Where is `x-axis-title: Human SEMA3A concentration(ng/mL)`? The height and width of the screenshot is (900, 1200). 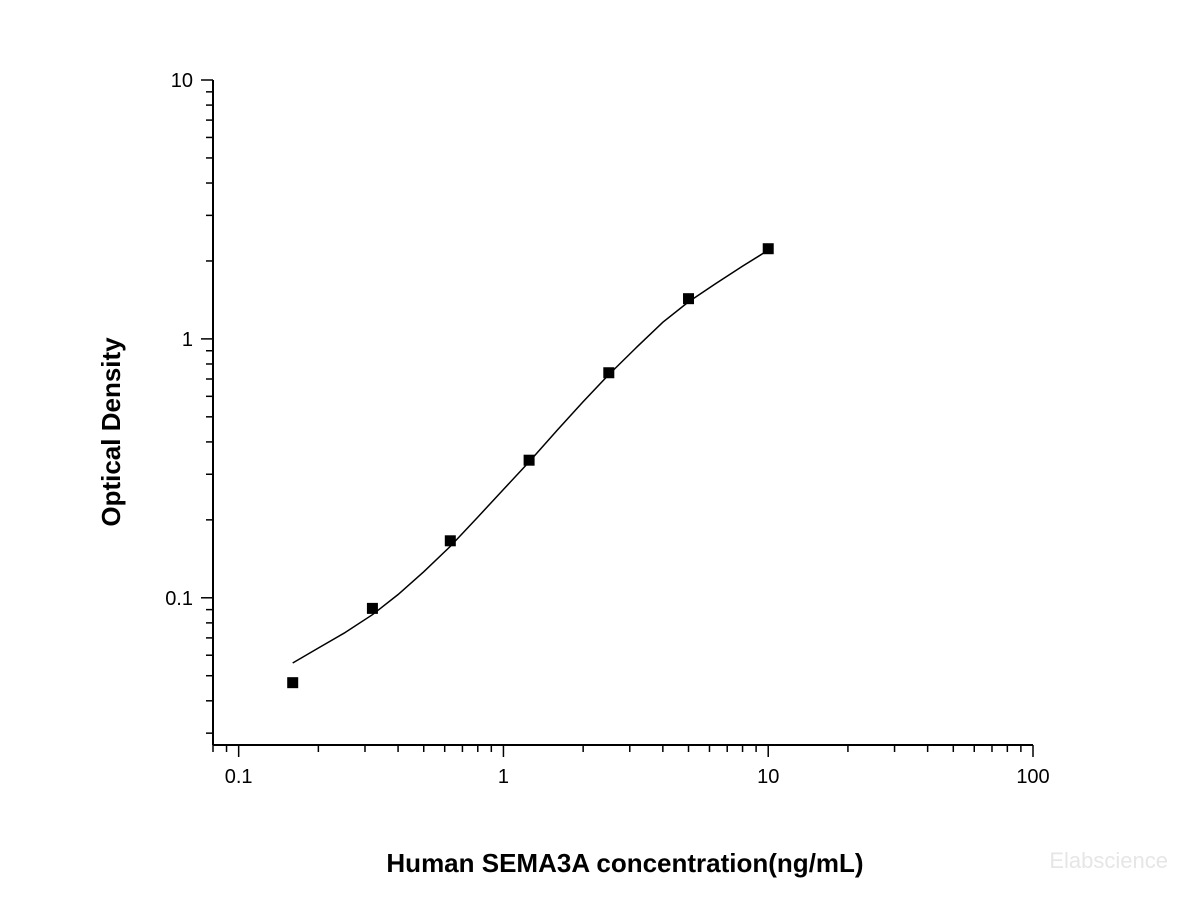 x-axis-title: Human SEMA3A concentration(ng/mL) is located at coordinates (624, 863).